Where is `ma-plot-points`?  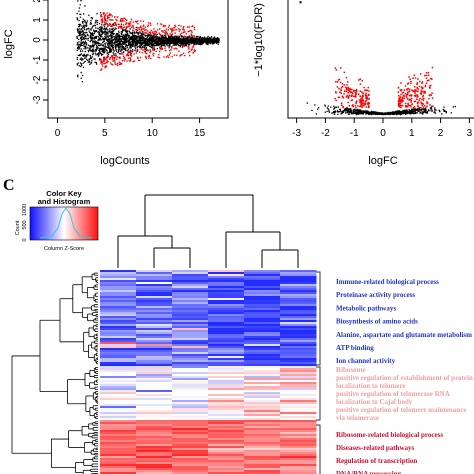
ma-plot-points is located at coordinates (148, 41).